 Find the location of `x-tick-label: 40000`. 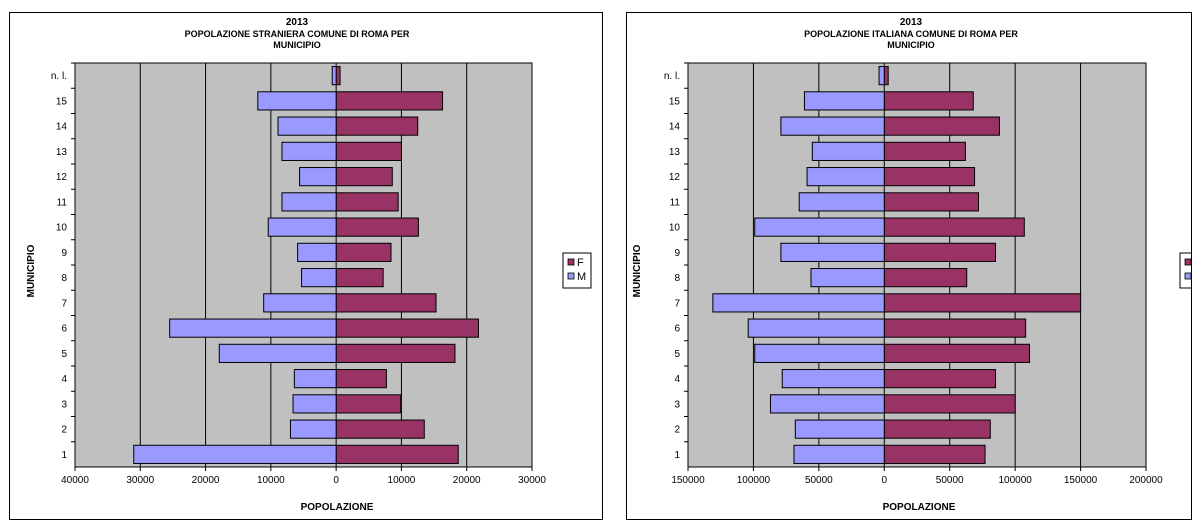

x-tick-label: 40000 is located at coordinates (75, 480).